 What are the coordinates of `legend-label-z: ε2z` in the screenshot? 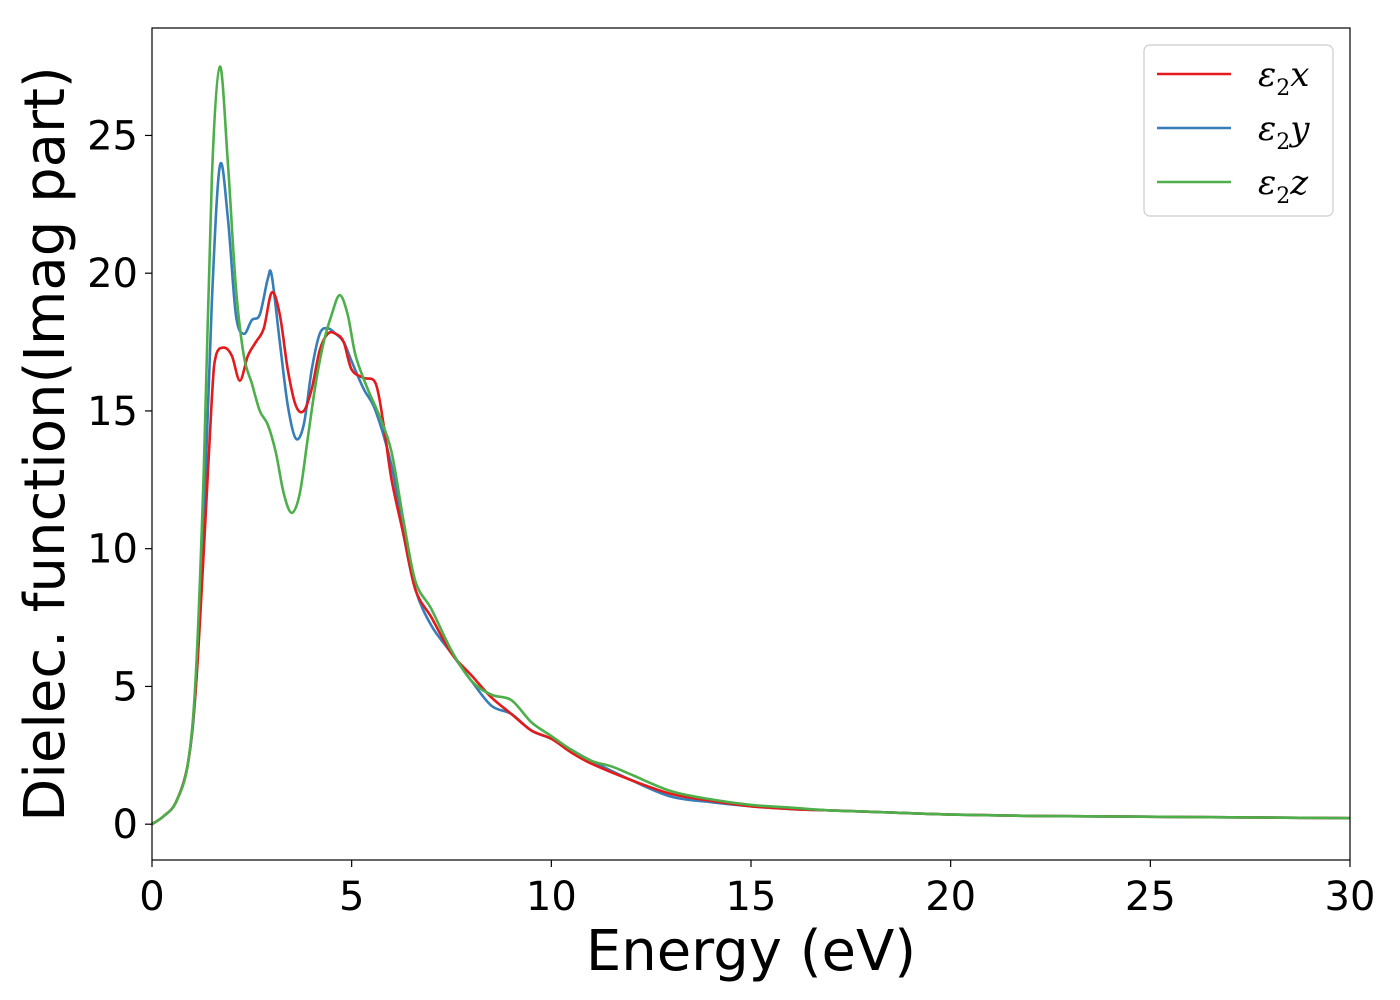 It's located at (1283, 186).